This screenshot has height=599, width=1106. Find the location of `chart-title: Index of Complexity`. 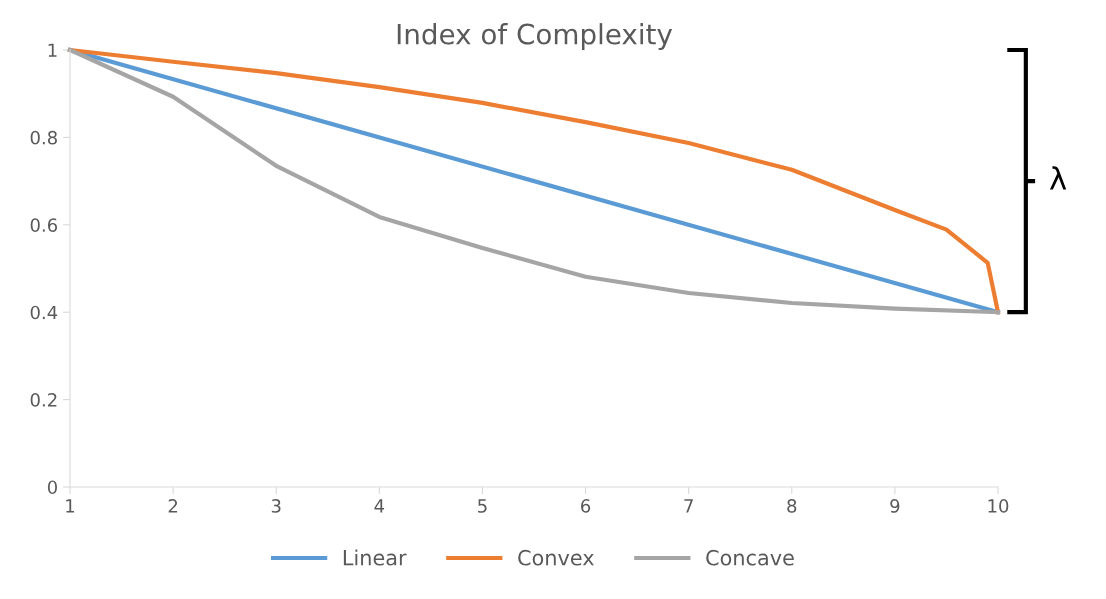

chart-title: Index of Complexity is located at coordinates (535, 36).